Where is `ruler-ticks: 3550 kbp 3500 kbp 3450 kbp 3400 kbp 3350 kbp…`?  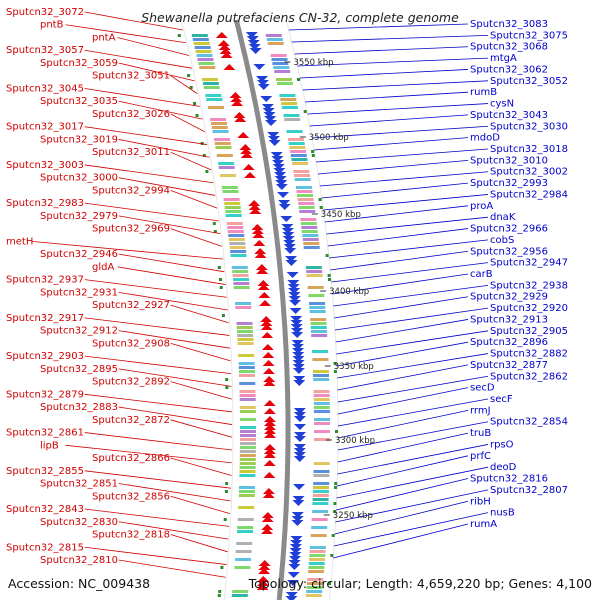 ruler-ticks: 3550 kbp 3500 kbp 3450 kbp 3400 kbp 3350 kbp… is located at coordinates (329, 289).